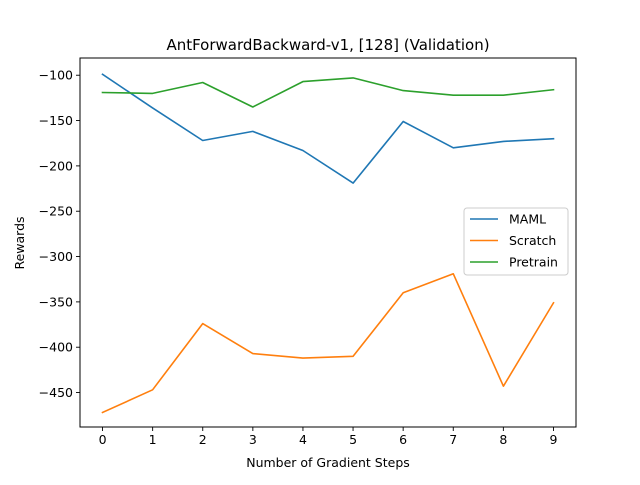  I want to click on x-tick-label: 0, so click(103, 439).